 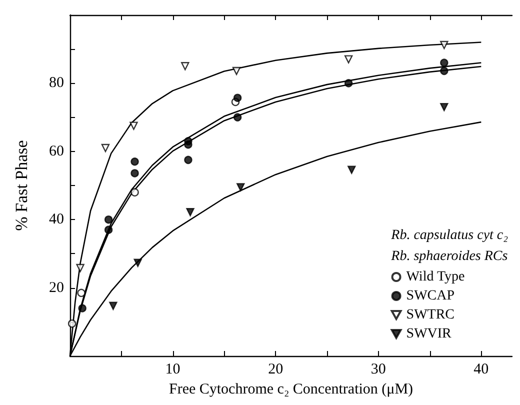 I want to click on legend-title: Rb. capsulatus cyt c₂ Rb. sphaeroides RCs, so click(x=449, y=246).